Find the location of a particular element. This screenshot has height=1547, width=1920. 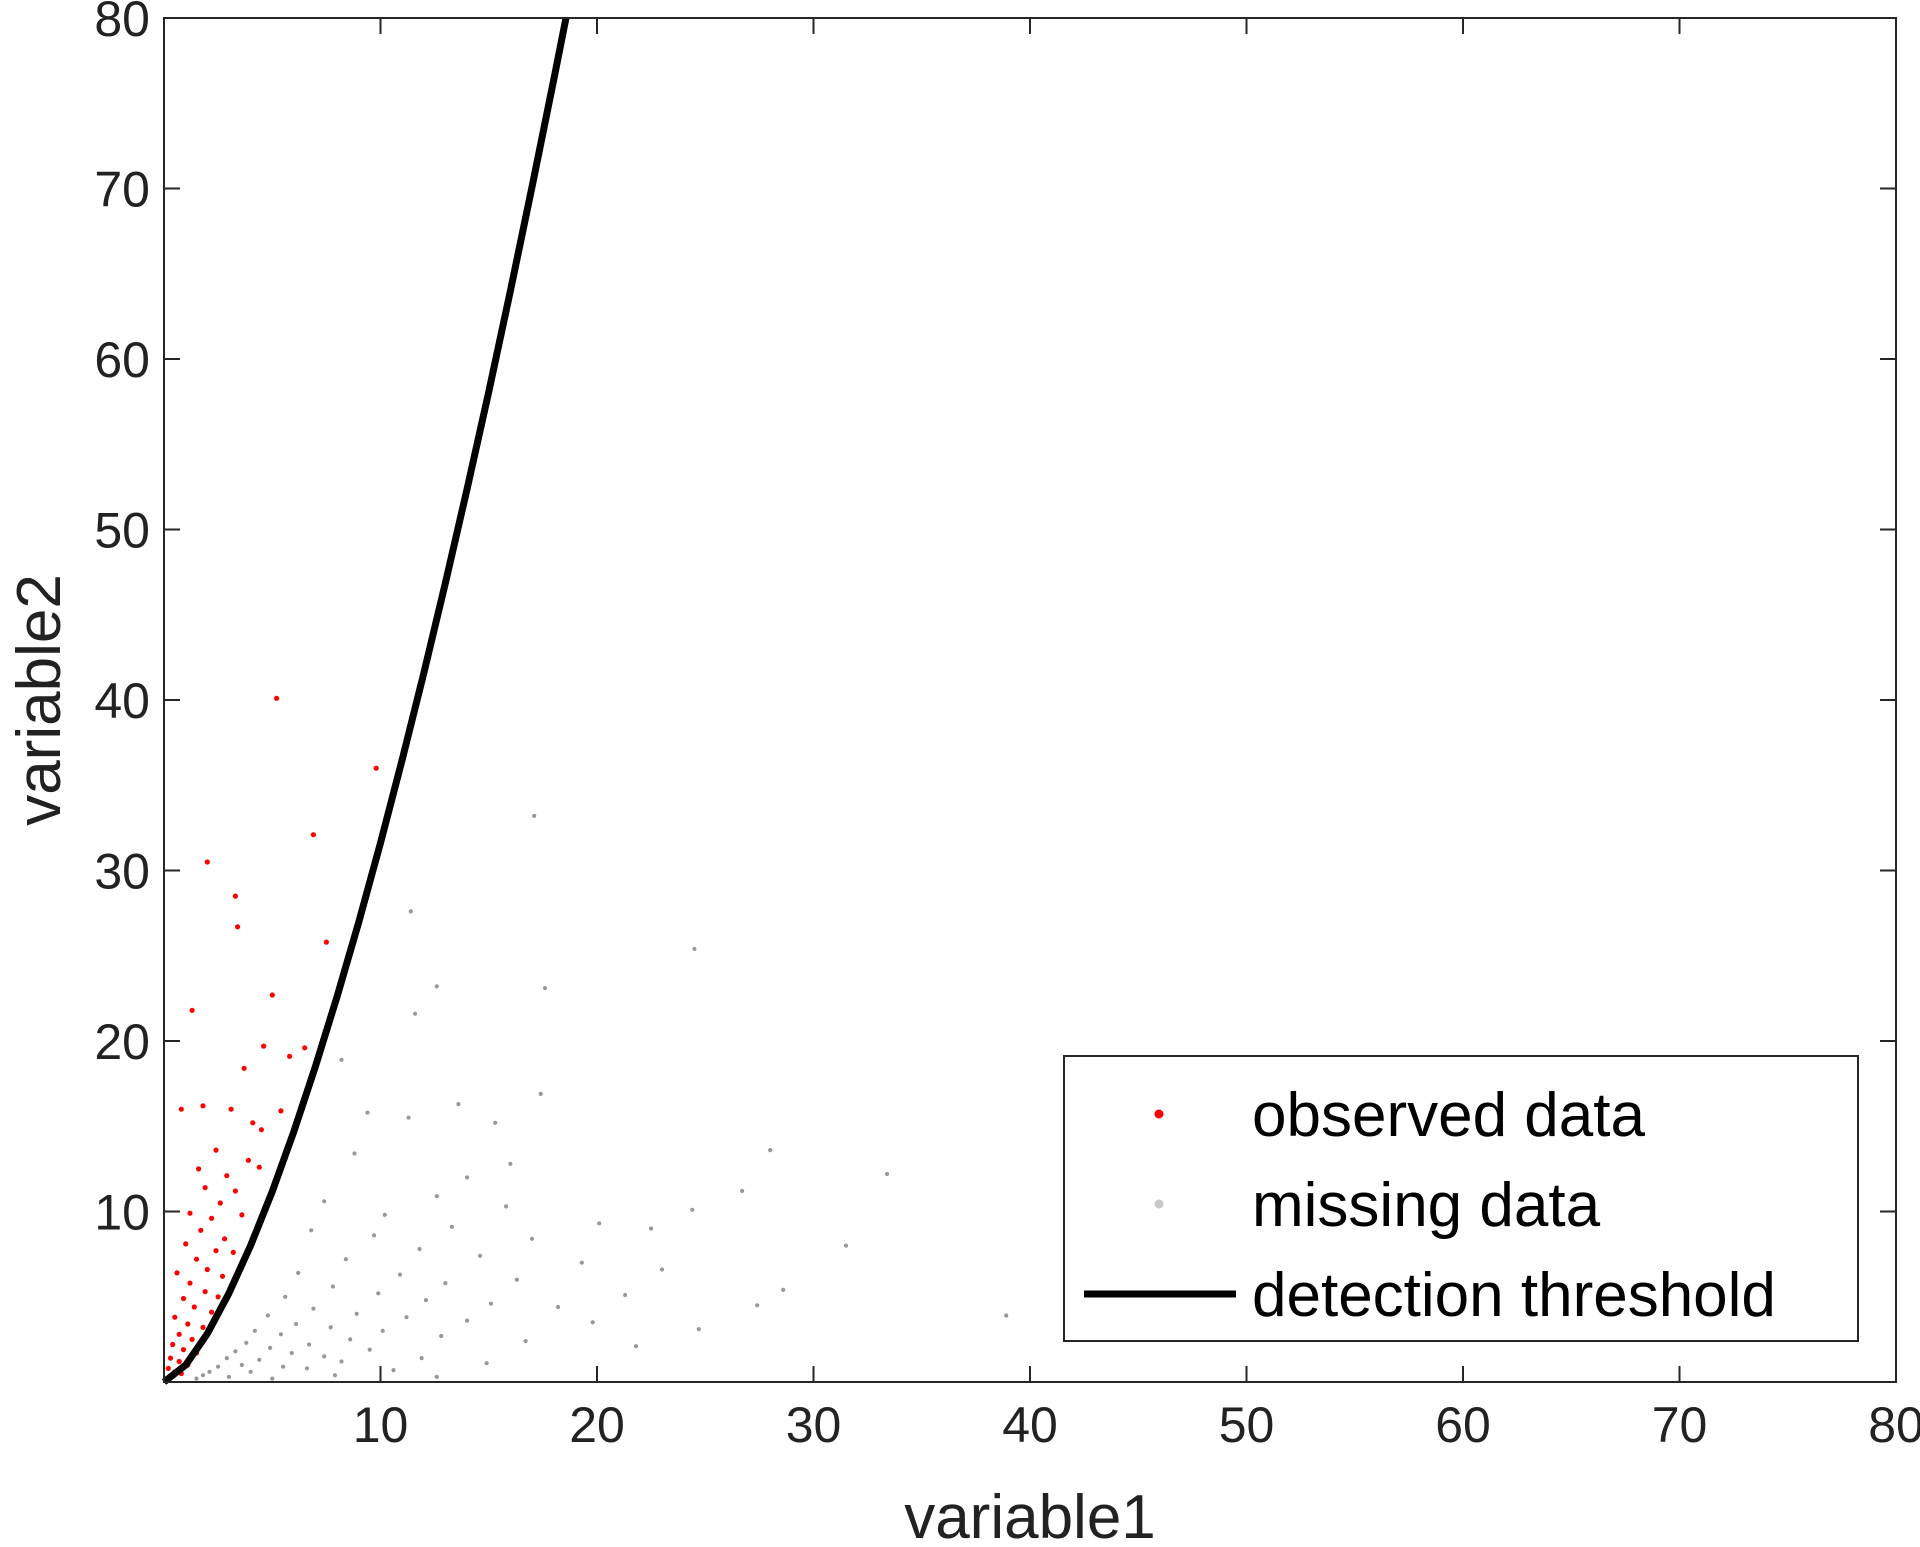

x-tick-label: 60 is located at coordinates (1463, 1425).